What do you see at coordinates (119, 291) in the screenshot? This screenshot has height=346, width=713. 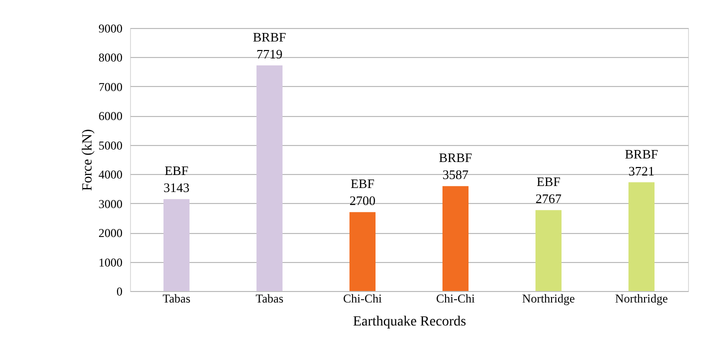 I see `y-tick-label: 0` at bounding box center [119, 291].